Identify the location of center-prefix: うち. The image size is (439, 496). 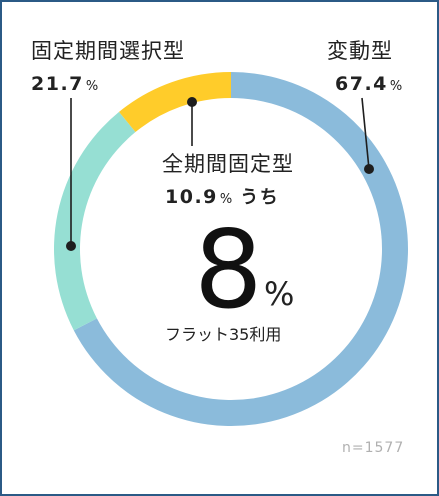
(260, 197).